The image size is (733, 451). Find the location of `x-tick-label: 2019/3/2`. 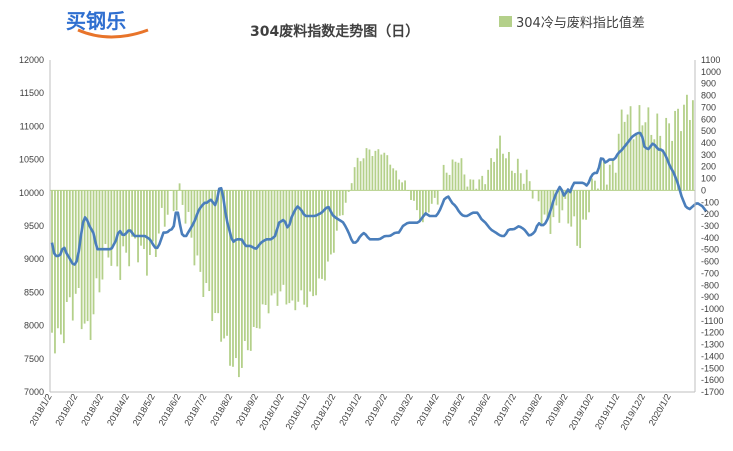

x-tick-label: 2019/3/2 is located at coordinates (402, 409).